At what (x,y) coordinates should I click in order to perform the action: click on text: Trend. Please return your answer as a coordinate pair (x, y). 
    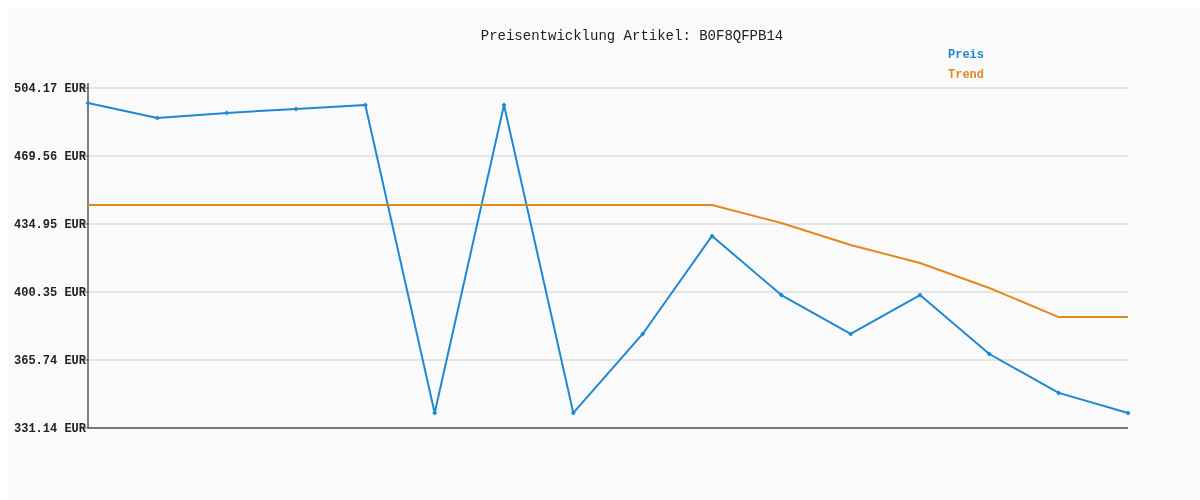
    Looking at the image, I should click on (966, 75).